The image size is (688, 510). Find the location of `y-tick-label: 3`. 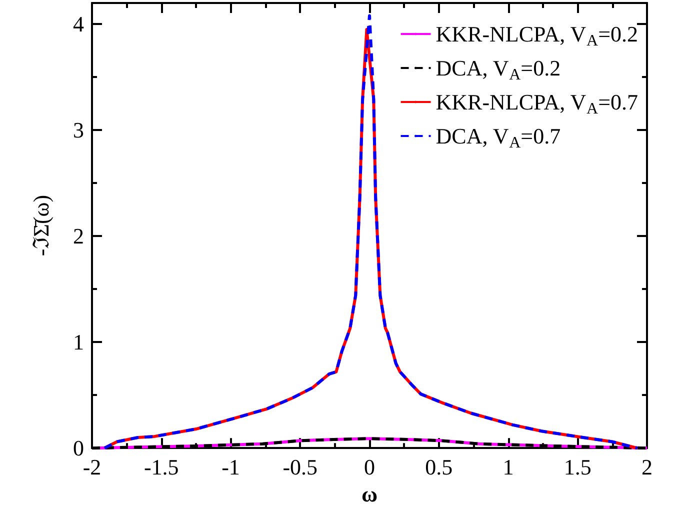

y-tick-label: 3 is located at coordinates (78, 130).